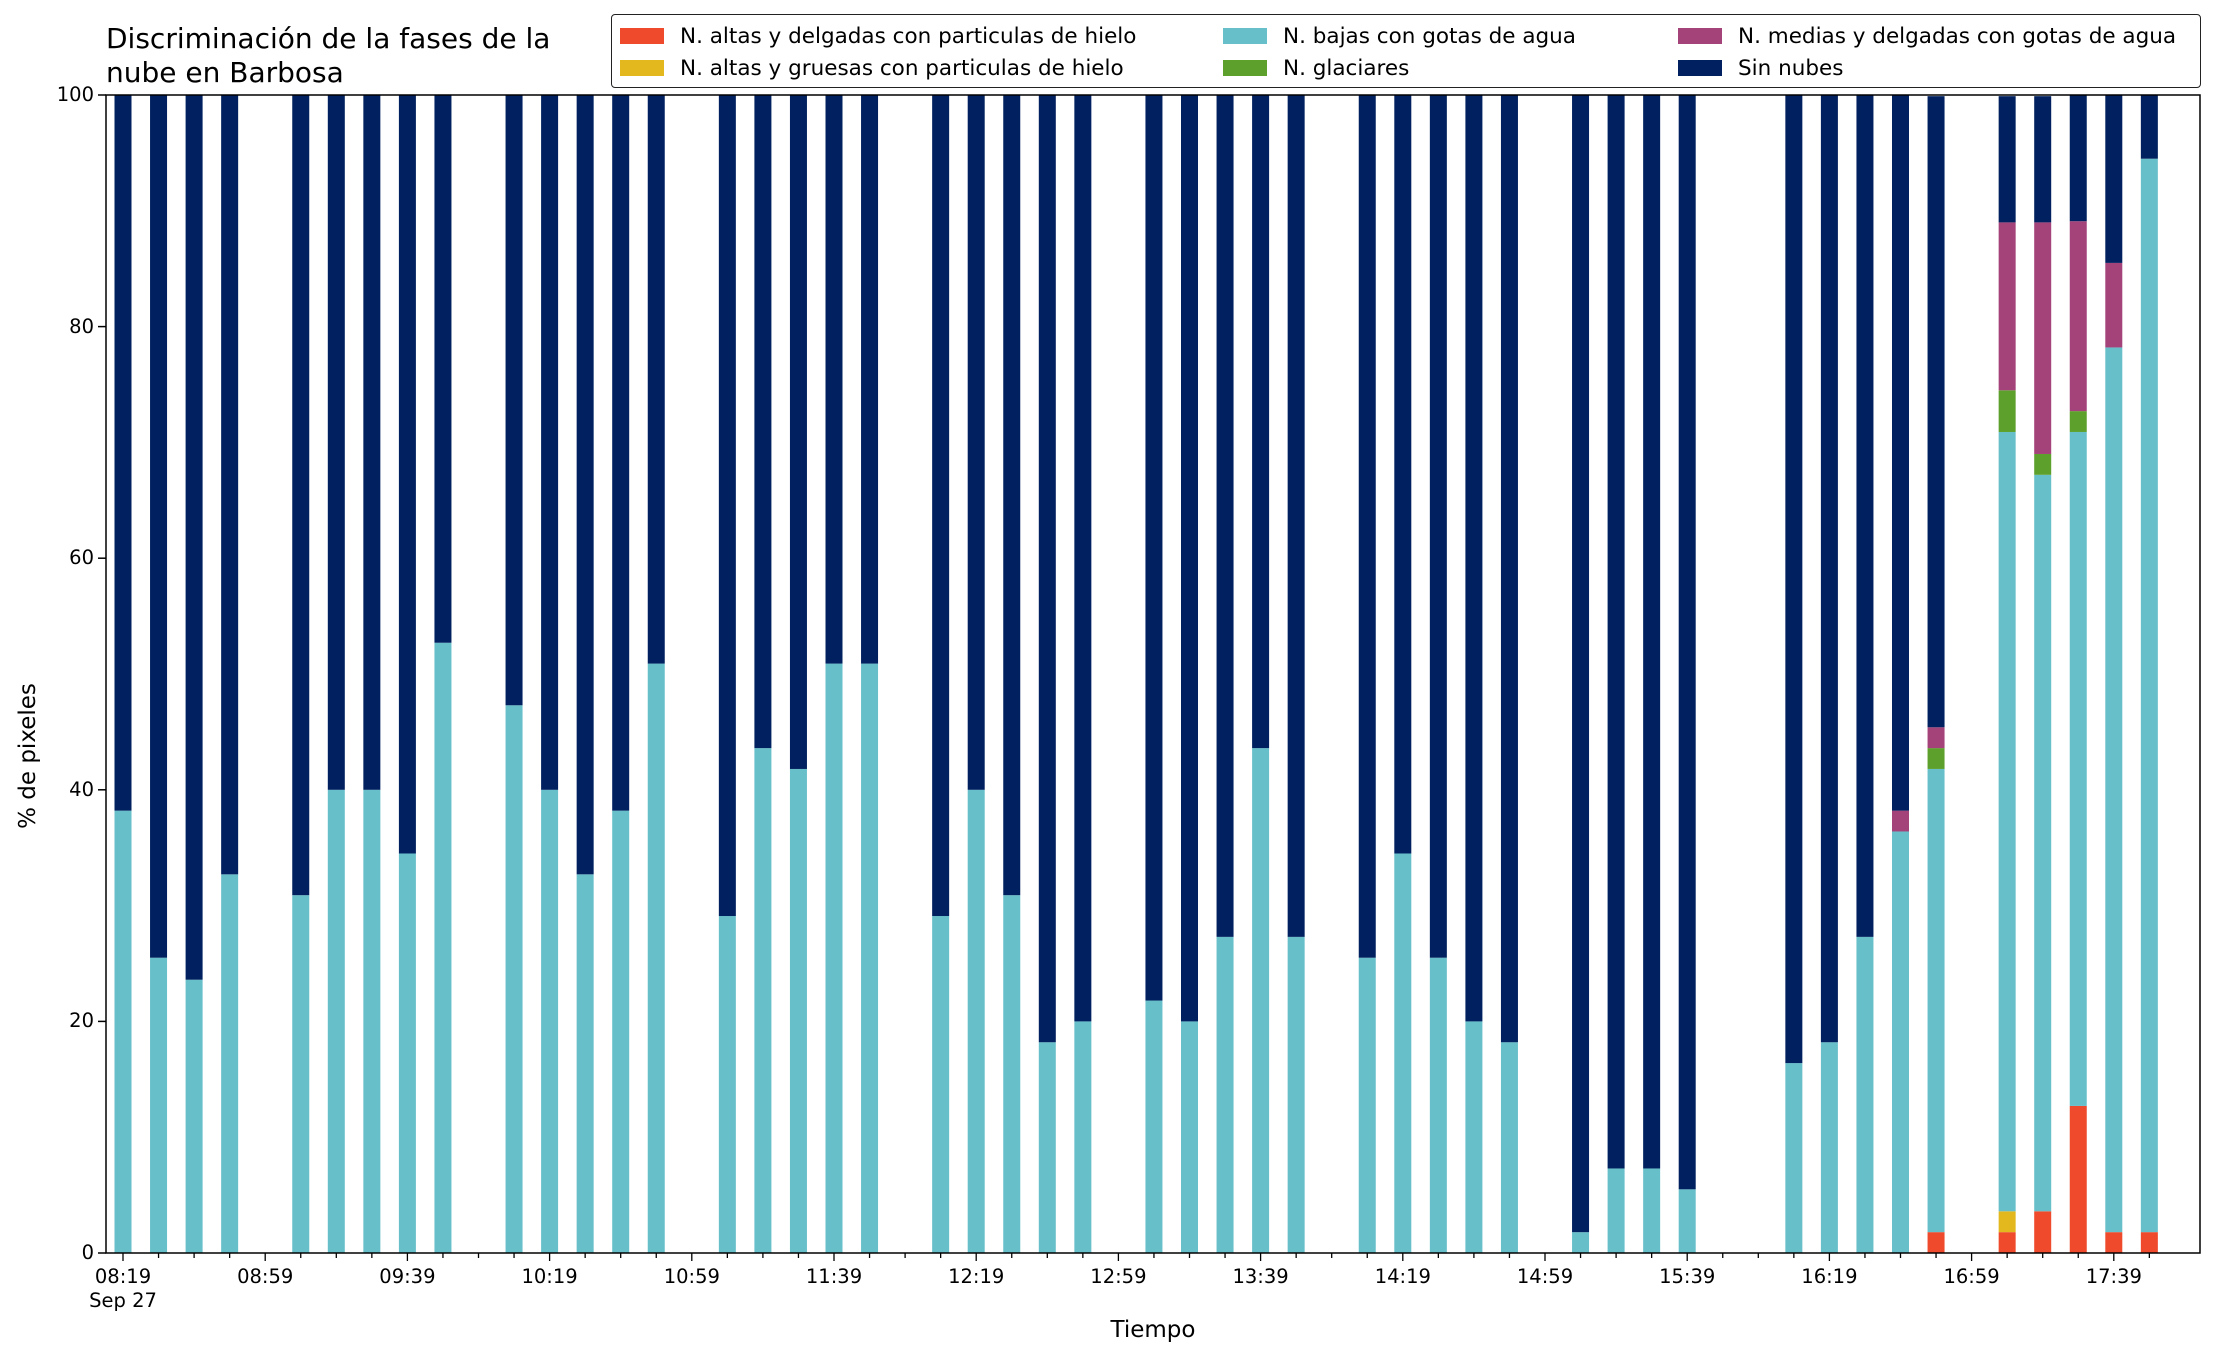 The image size is (2216, 1355). What do you see at coordinates (81, 558) in the screenshot?
I see `y-tick-label: 60` at bounding box center [81, 558].